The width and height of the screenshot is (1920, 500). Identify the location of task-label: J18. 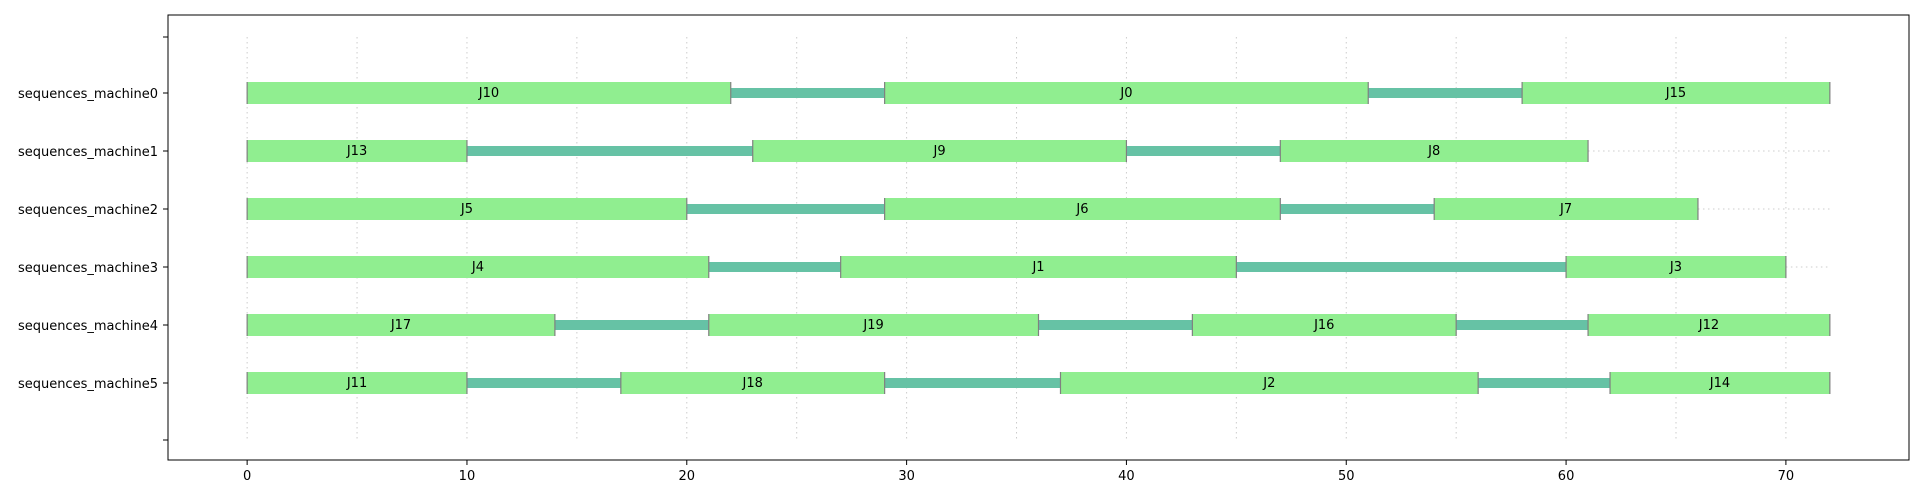
(752, 383).